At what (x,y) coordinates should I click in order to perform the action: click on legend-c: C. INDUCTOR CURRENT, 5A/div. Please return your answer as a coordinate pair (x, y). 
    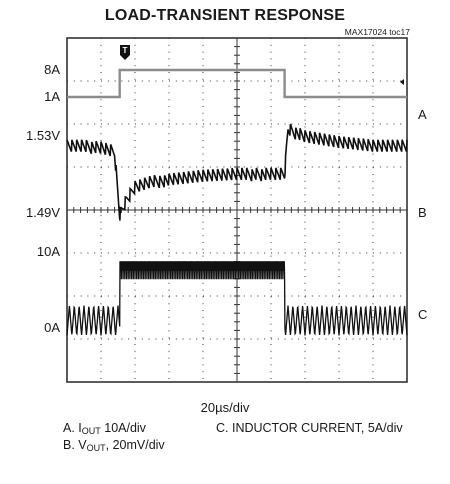
    Looking at the image, I should click on (309, 428).